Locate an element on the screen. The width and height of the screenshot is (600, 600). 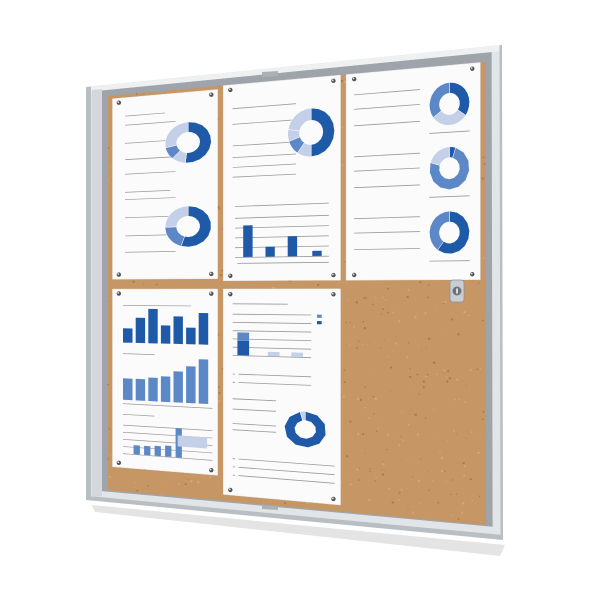
floor-shadow is located at coordinates (298, 530).